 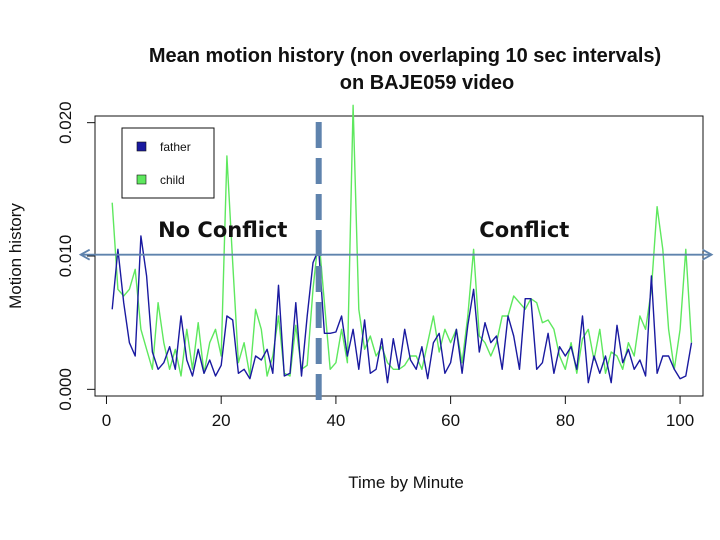 I want to click on x-axis: 0 20 40 60 80 100, so click(x=398, y=412).